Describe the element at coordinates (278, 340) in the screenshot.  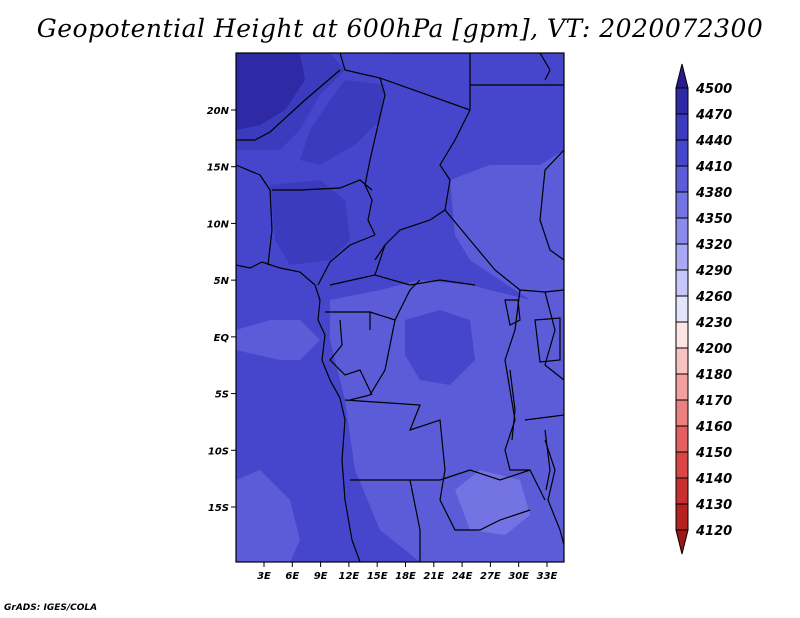
I see `field-4380-gulf` at that location.